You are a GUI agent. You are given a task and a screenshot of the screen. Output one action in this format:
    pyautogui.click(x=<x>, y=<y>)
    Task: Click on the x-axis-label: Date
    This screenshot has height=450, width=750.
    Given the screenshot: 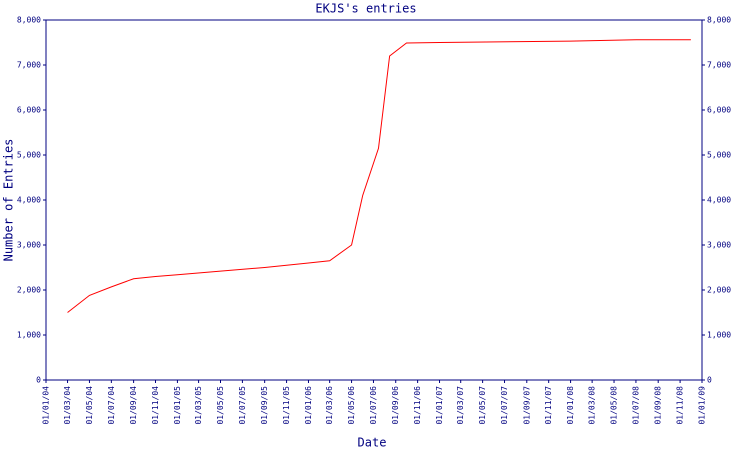 What is the action you would take?
    pyautogui.click(x=372, y=443)
    